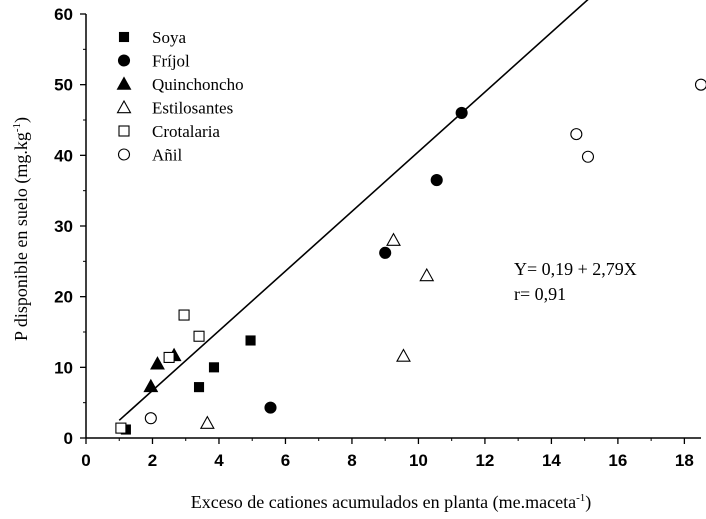  What do you see at coordinates (167, 155) in the screenshot?
I see `legend-label-anil: Añil` at bounding box center [167, 155].